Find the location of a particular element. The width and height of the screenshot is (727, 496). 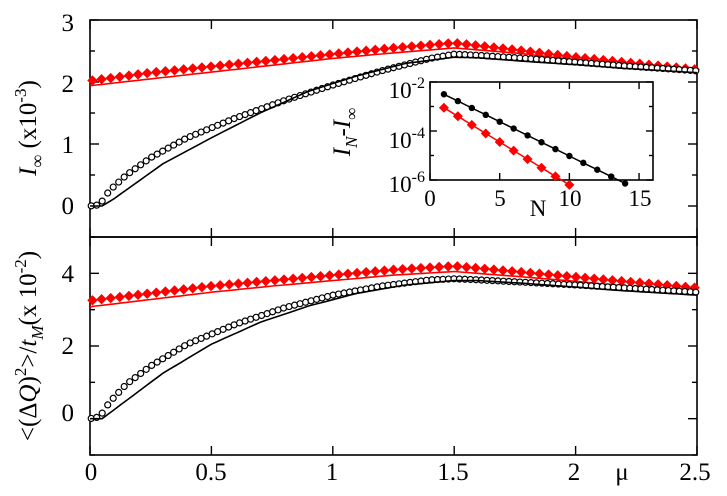

inset-x-tick-label: 10 is located at coordinates (570, 198).